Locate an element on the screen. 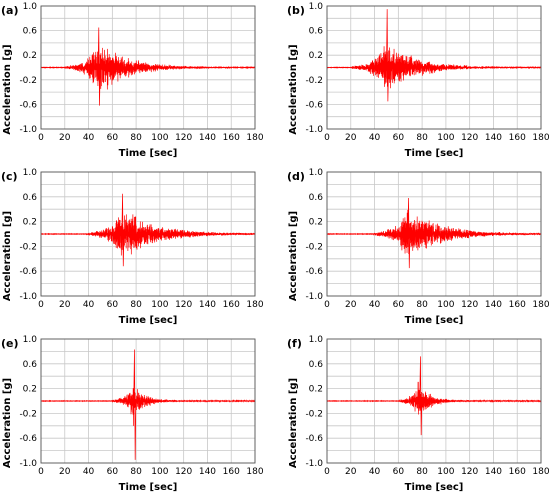 This screenshot has height=498, width=550. panel-label: (f) is located at coordinates (294, 343).